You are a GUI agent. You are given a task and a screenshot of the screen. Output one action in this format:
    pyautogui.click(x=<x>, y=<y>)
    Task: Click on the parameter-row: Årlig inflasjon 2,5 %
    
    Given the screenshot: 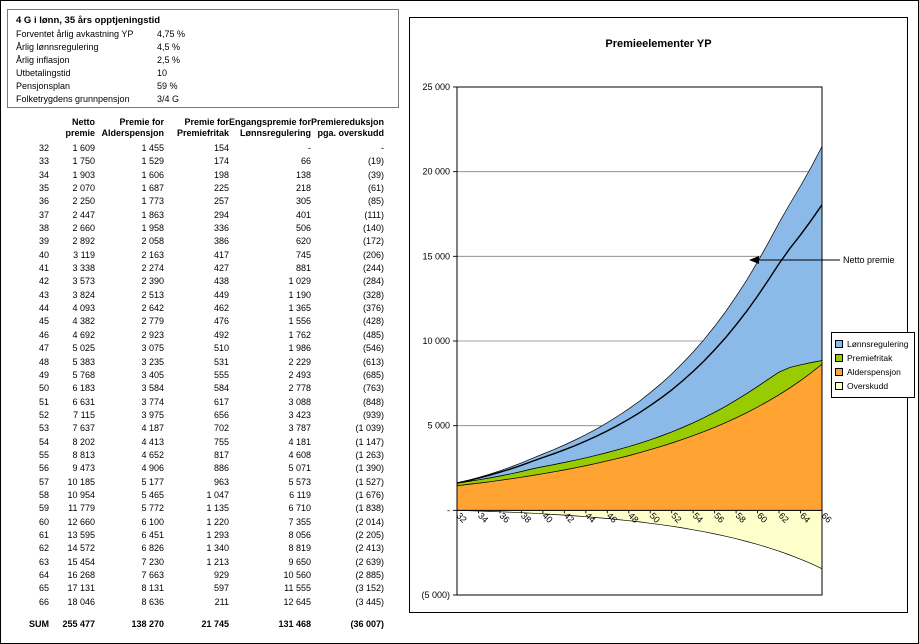 What is the action you would take?
    pyautogui.click(x=203, y=60)
    